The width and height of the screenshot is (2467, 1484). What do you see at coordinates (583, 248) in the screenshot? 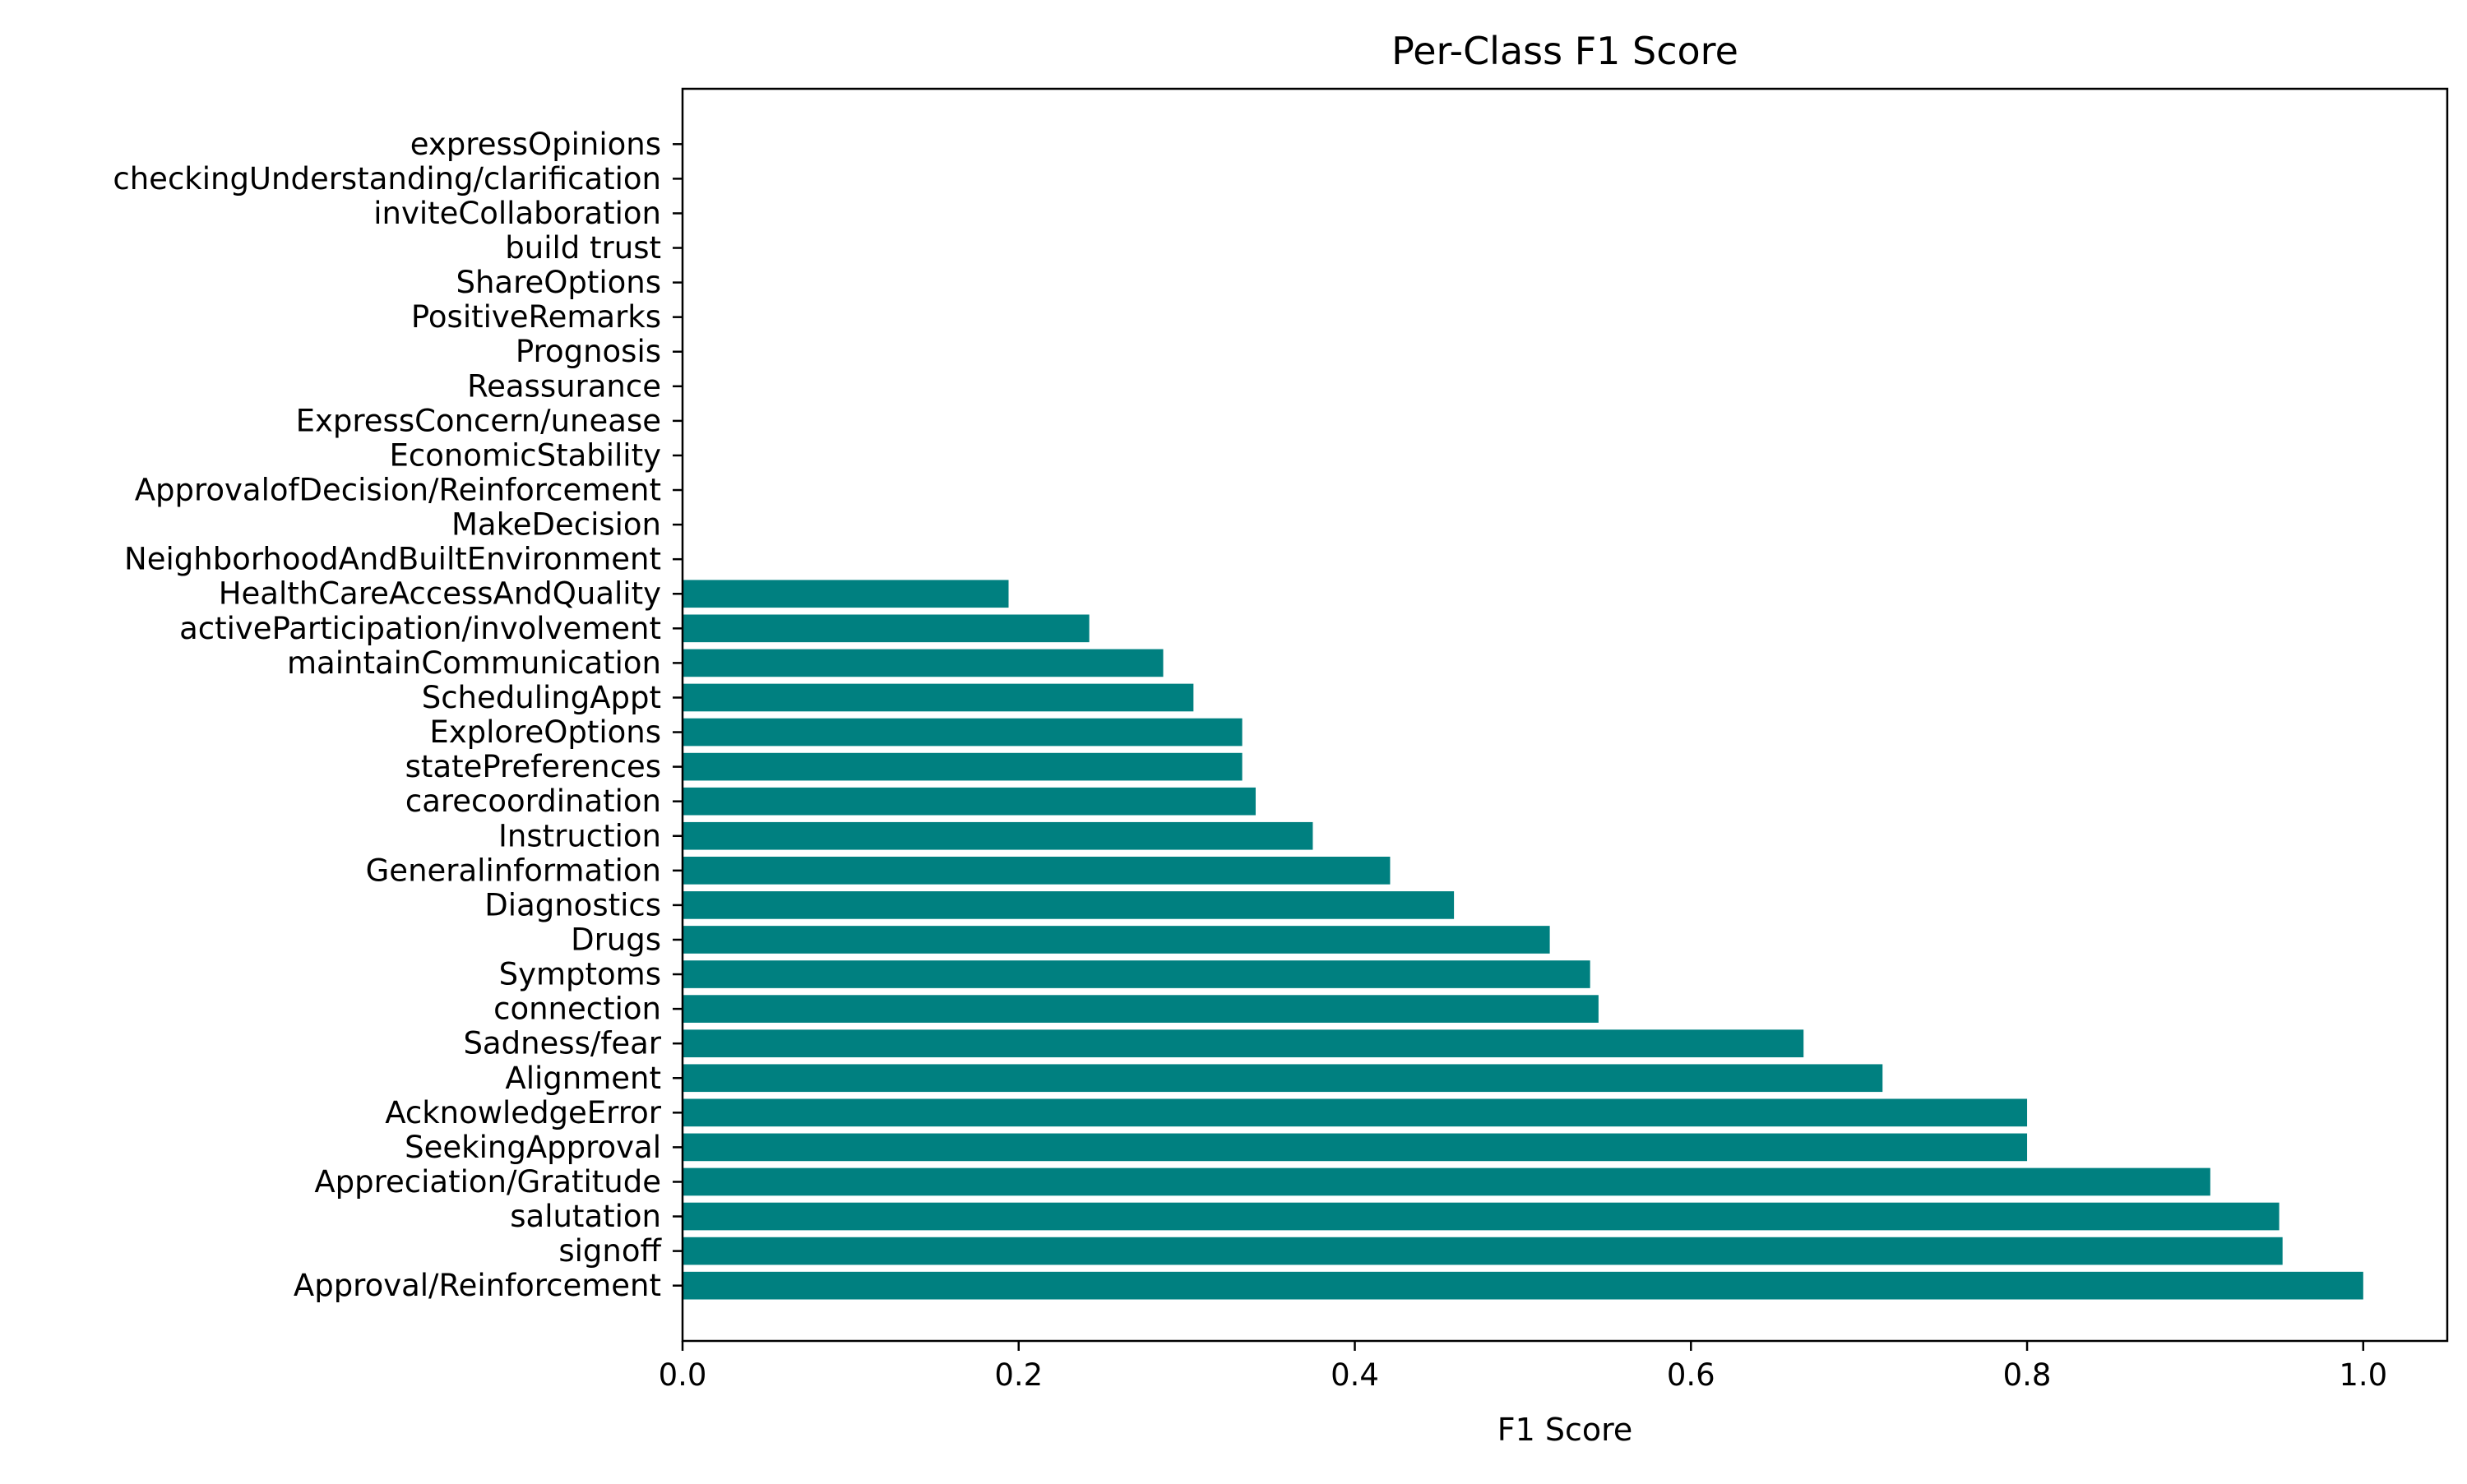
I see `y-tick-label: build trust` at bounding box center [583, 248].